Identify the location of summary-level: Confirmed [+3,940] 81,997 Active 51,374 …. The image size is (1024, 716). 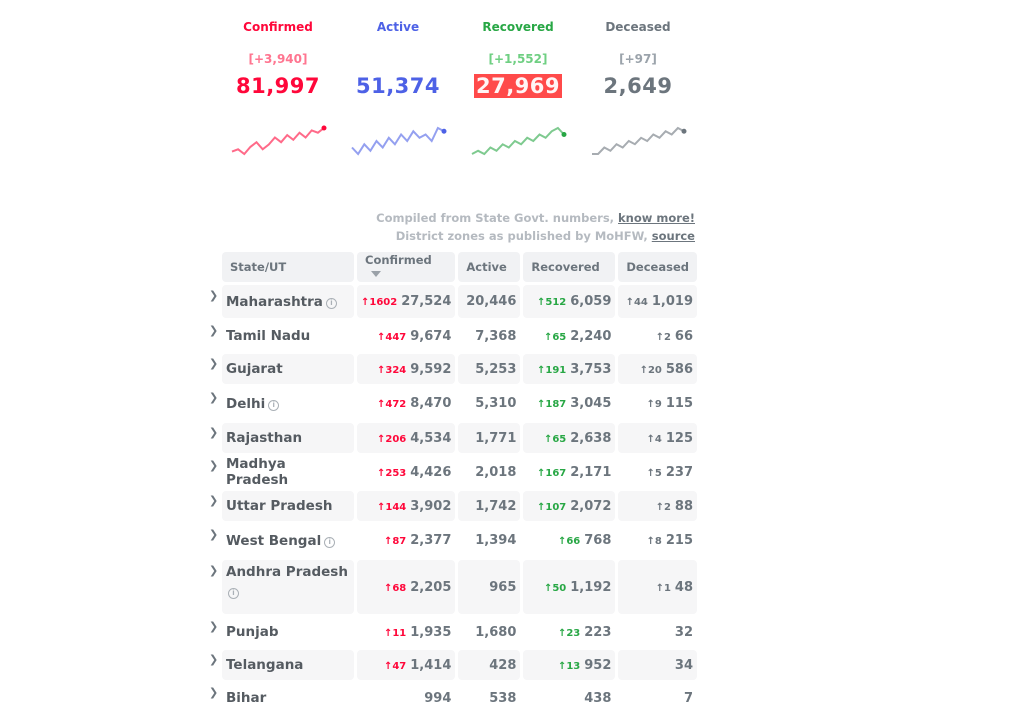
(458, 92).